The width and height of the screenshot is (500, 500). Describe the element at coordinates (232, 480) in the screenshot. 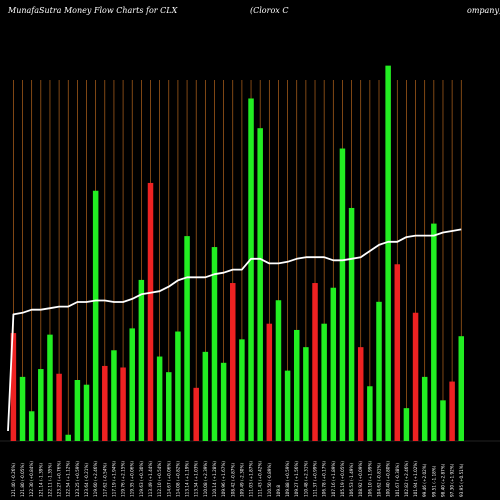

I see `x-tick-label: 108.42 (-0.87%)` at that location.